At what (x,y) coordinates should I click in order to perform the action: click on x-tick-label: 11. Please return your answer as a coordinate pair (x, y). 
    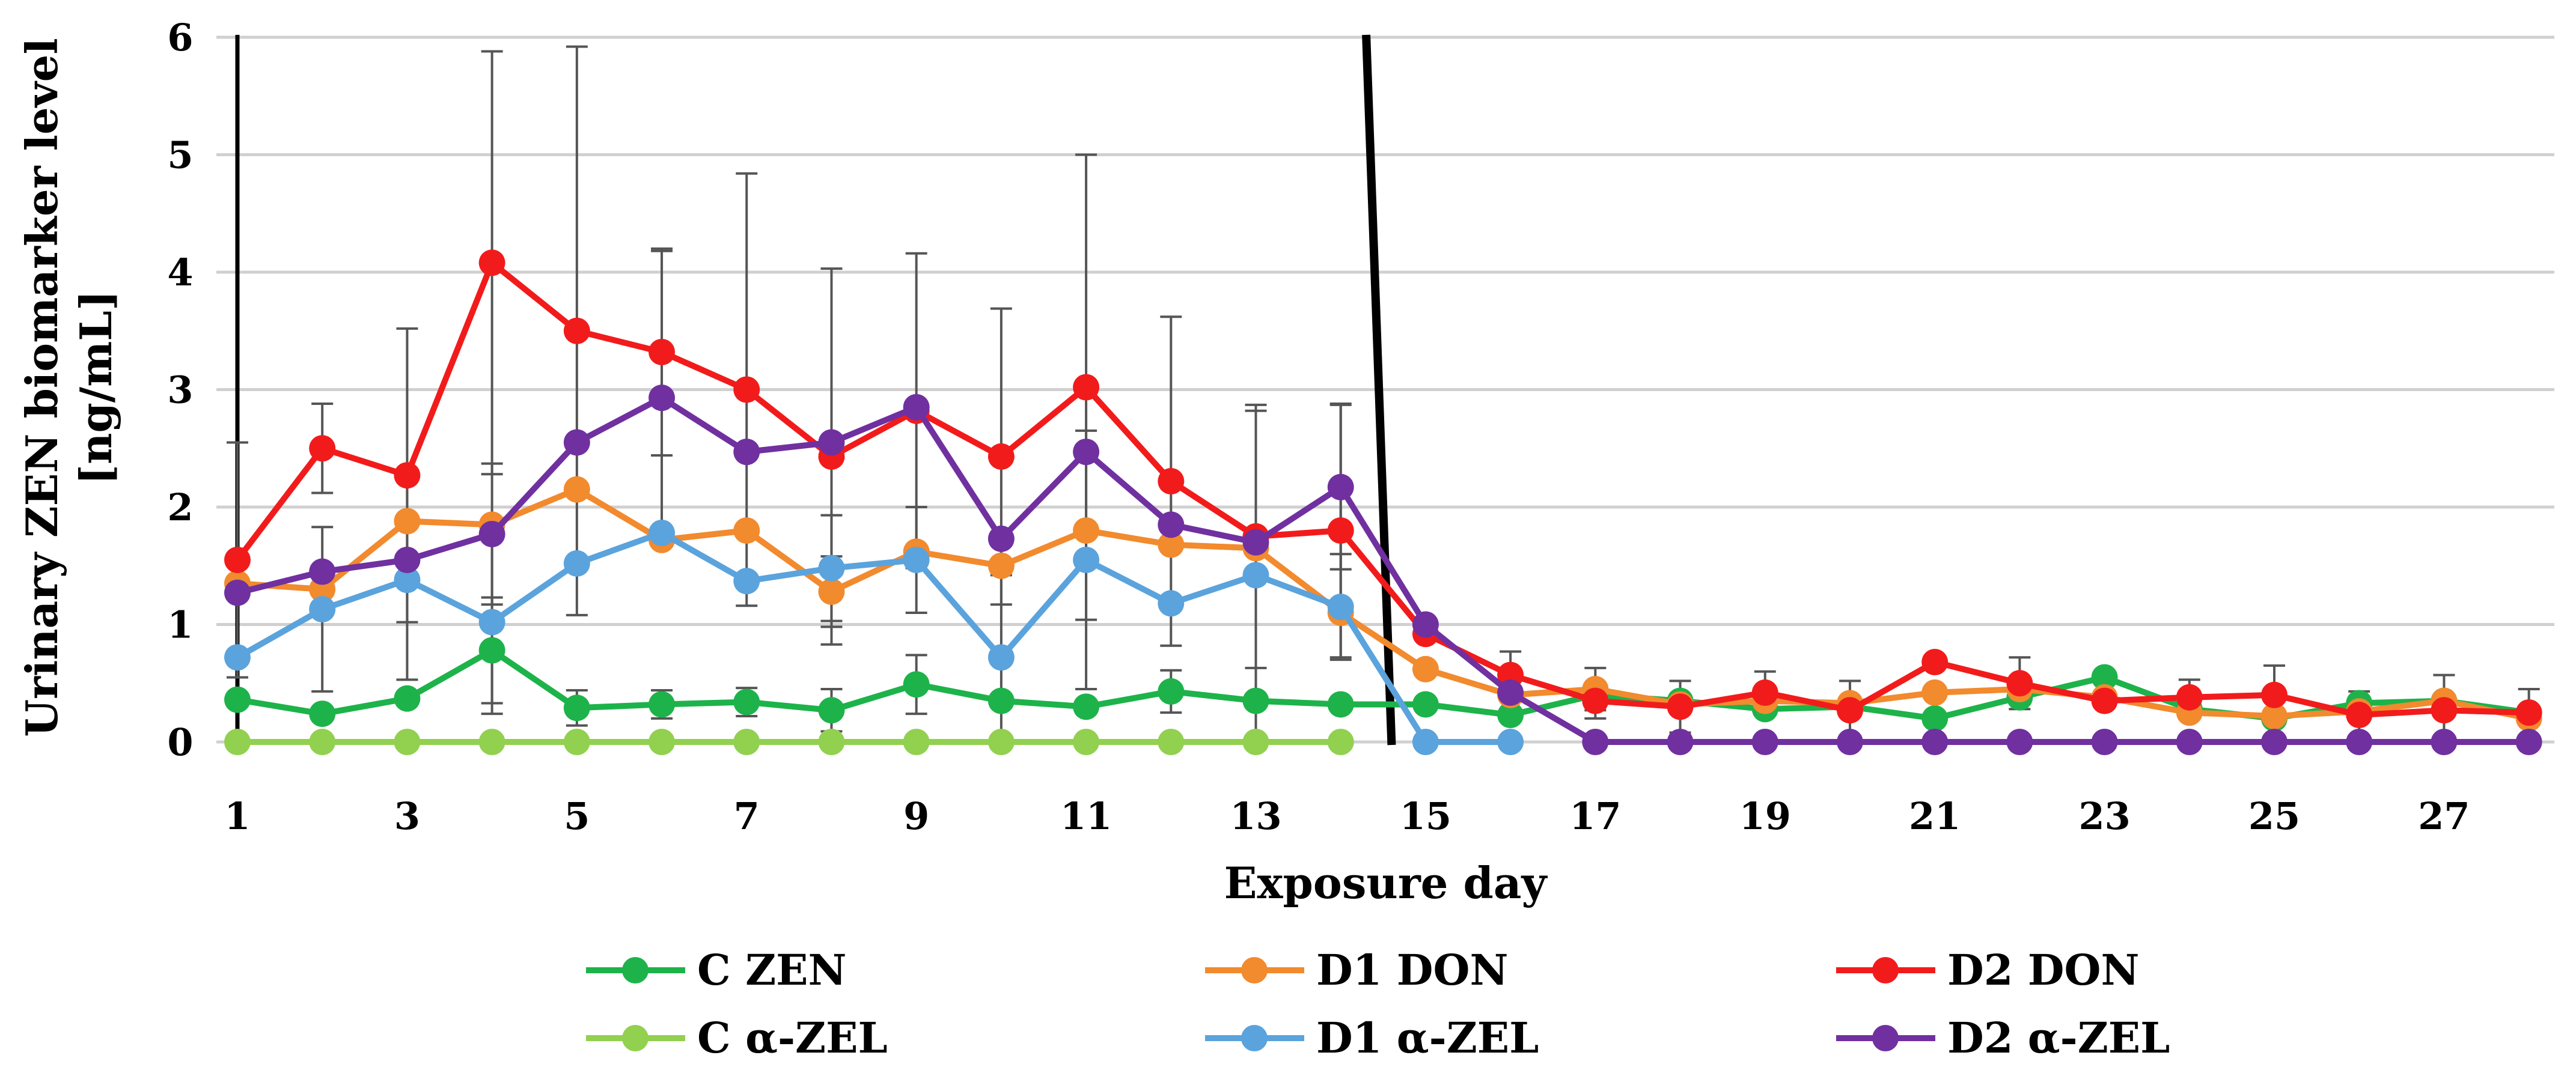
    Looking at the image, I should click on (1086, 816).